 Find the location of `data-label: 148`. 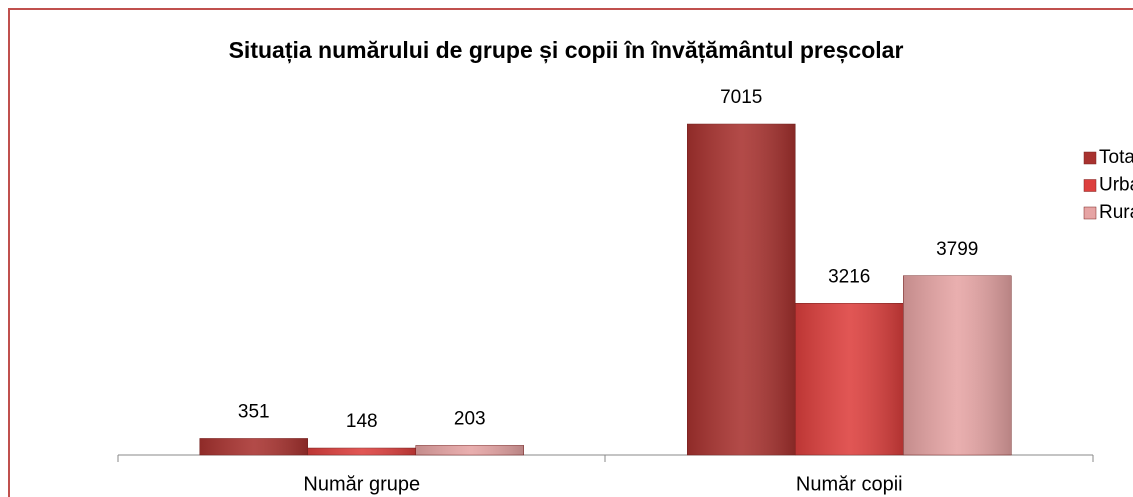

data-label: 148 is located at coordinates (362, 421).